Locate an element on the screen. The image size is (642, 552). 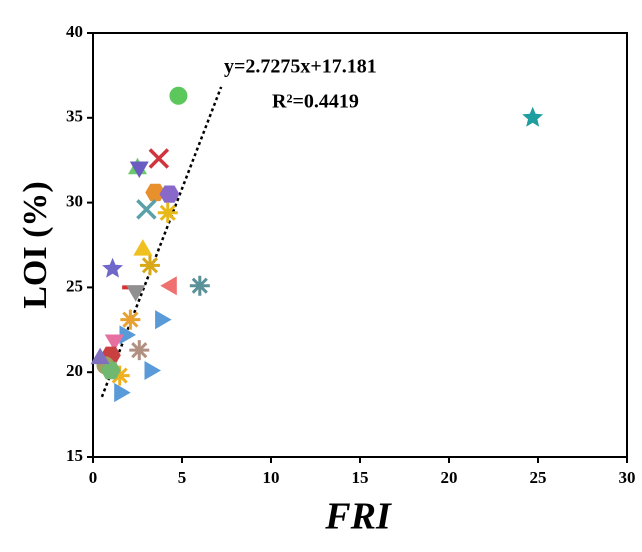
x-tick-label: 0 is located at coordinates (93, 477).